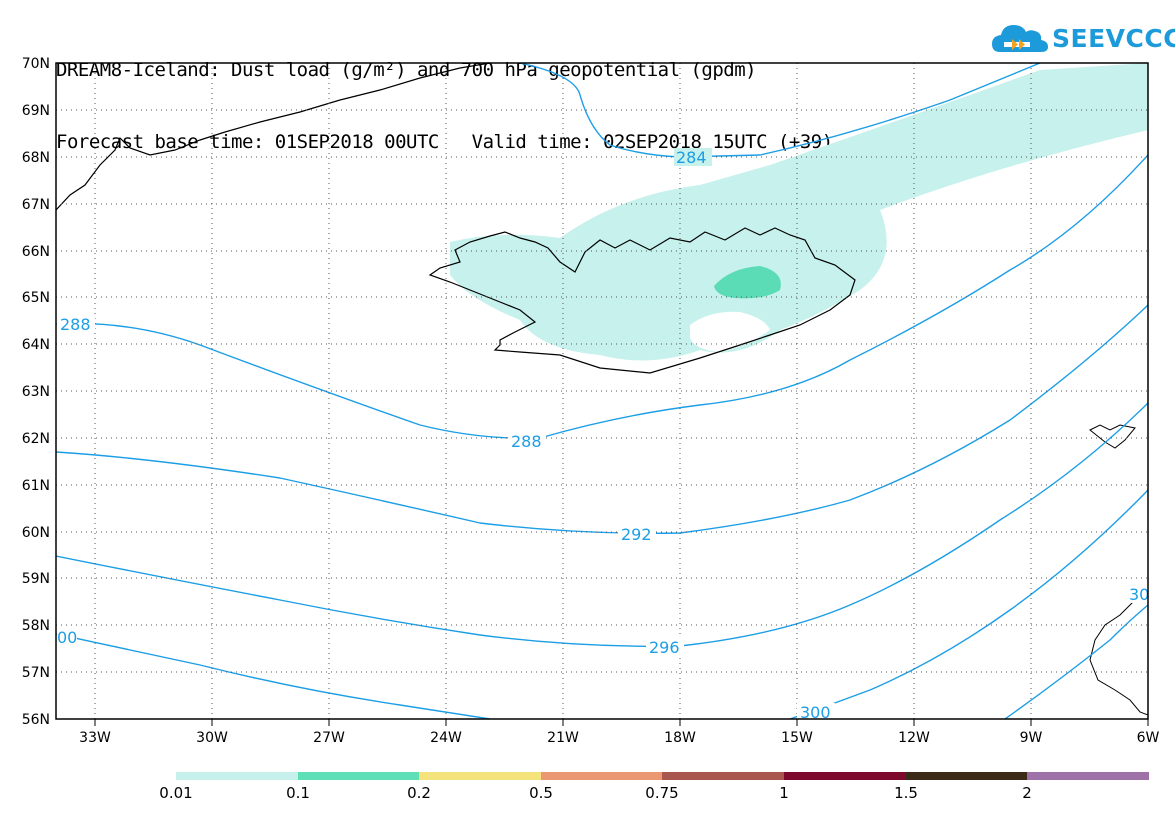  Describe the element at coordinates (526, 441) in the screenshot. I see `contour-label-288: 288` at that location.